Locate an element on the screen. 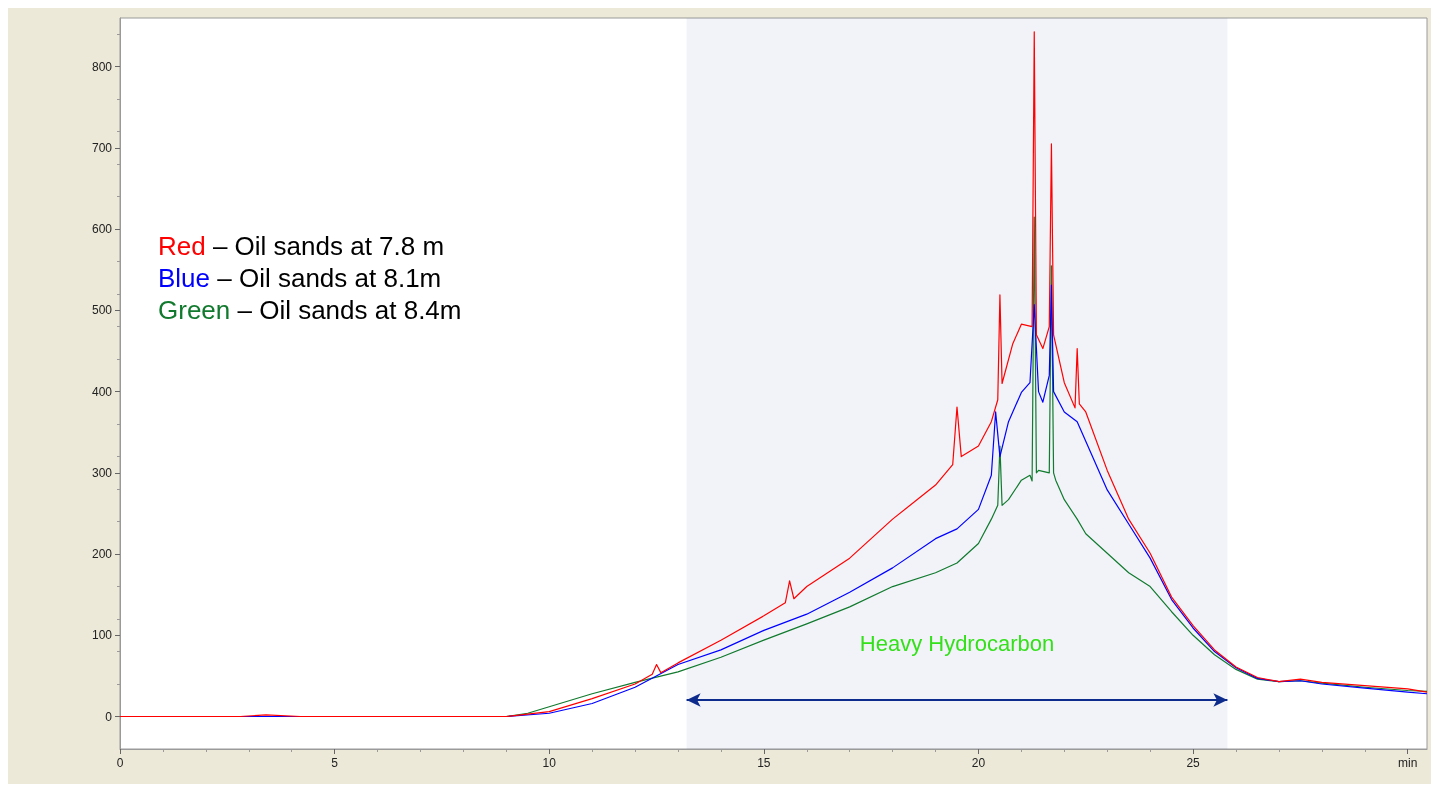  y-tick-label: 800 is located at coordinates (102, 66).